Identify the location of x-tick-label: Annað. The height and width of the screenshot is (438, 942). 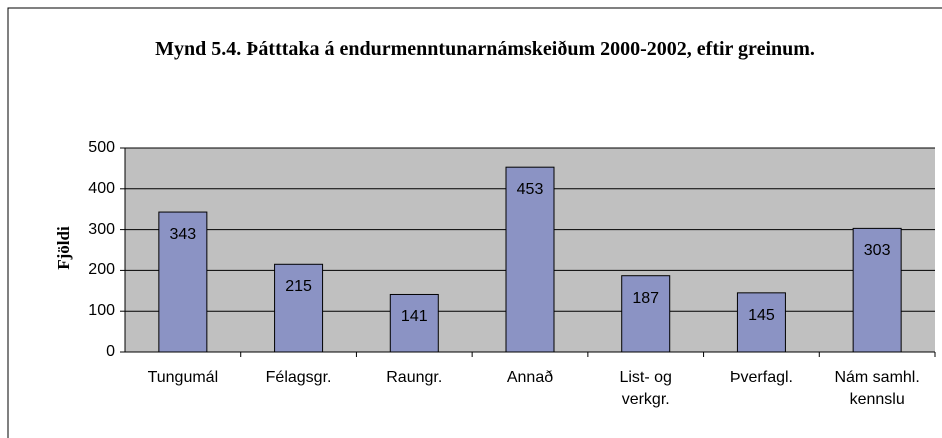
(530, 377).